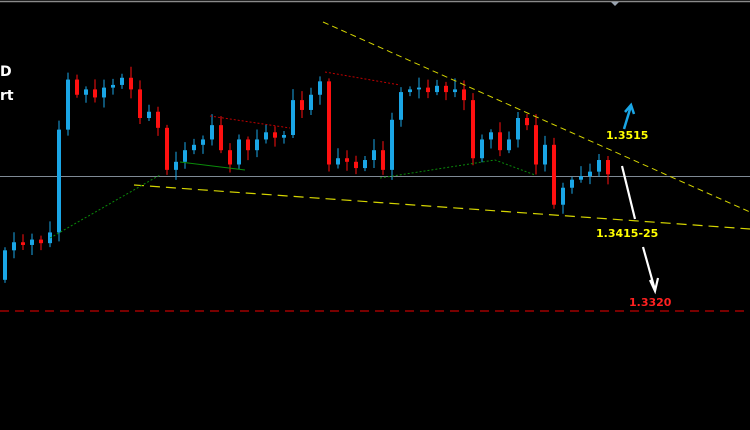 The width and height of the screenshot is (750, 430). I want to click on green-dotted-trendline, so click(105, 206).